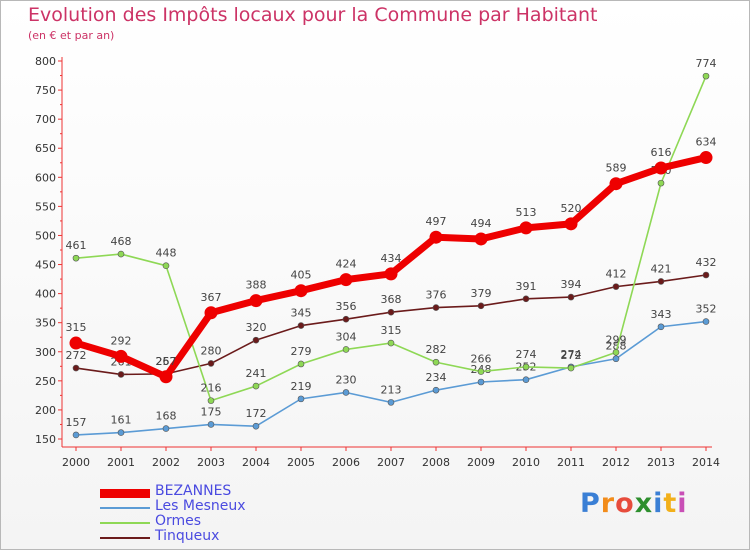  What do you see at coordinates (346, 379) in the screenshot?
I see `data-label: 230` at bounding box center [346, 379].